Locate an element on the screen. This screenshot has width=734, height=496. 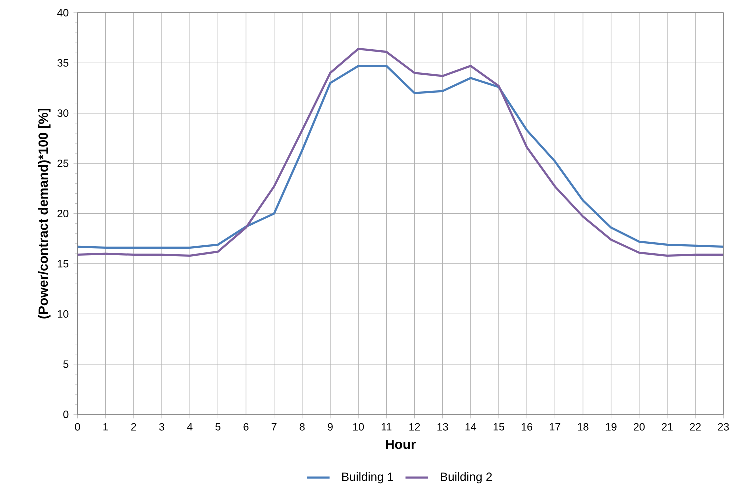
x-tick-label: 23 is located at coordinates (724, 427).